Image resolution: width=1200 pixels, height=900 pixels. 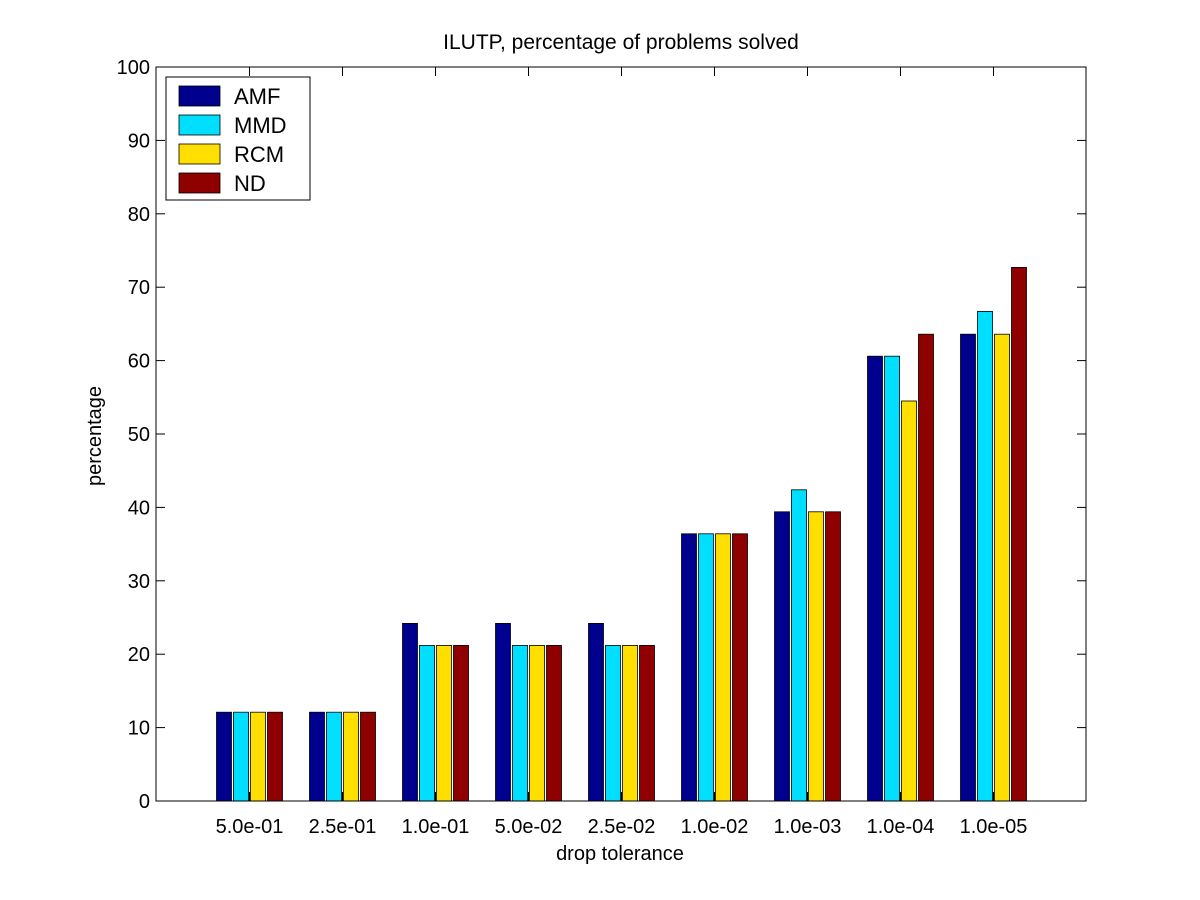 I want to click on legend-swatch-amf, so click(x=199, y=96).